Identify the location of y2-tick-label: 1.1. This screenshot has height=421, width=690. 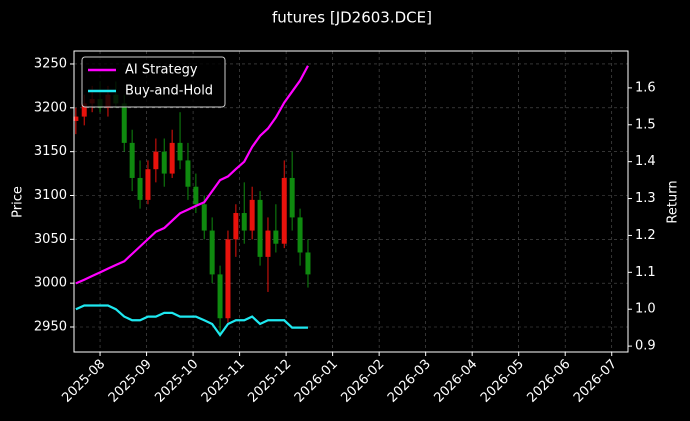
(645, 272).